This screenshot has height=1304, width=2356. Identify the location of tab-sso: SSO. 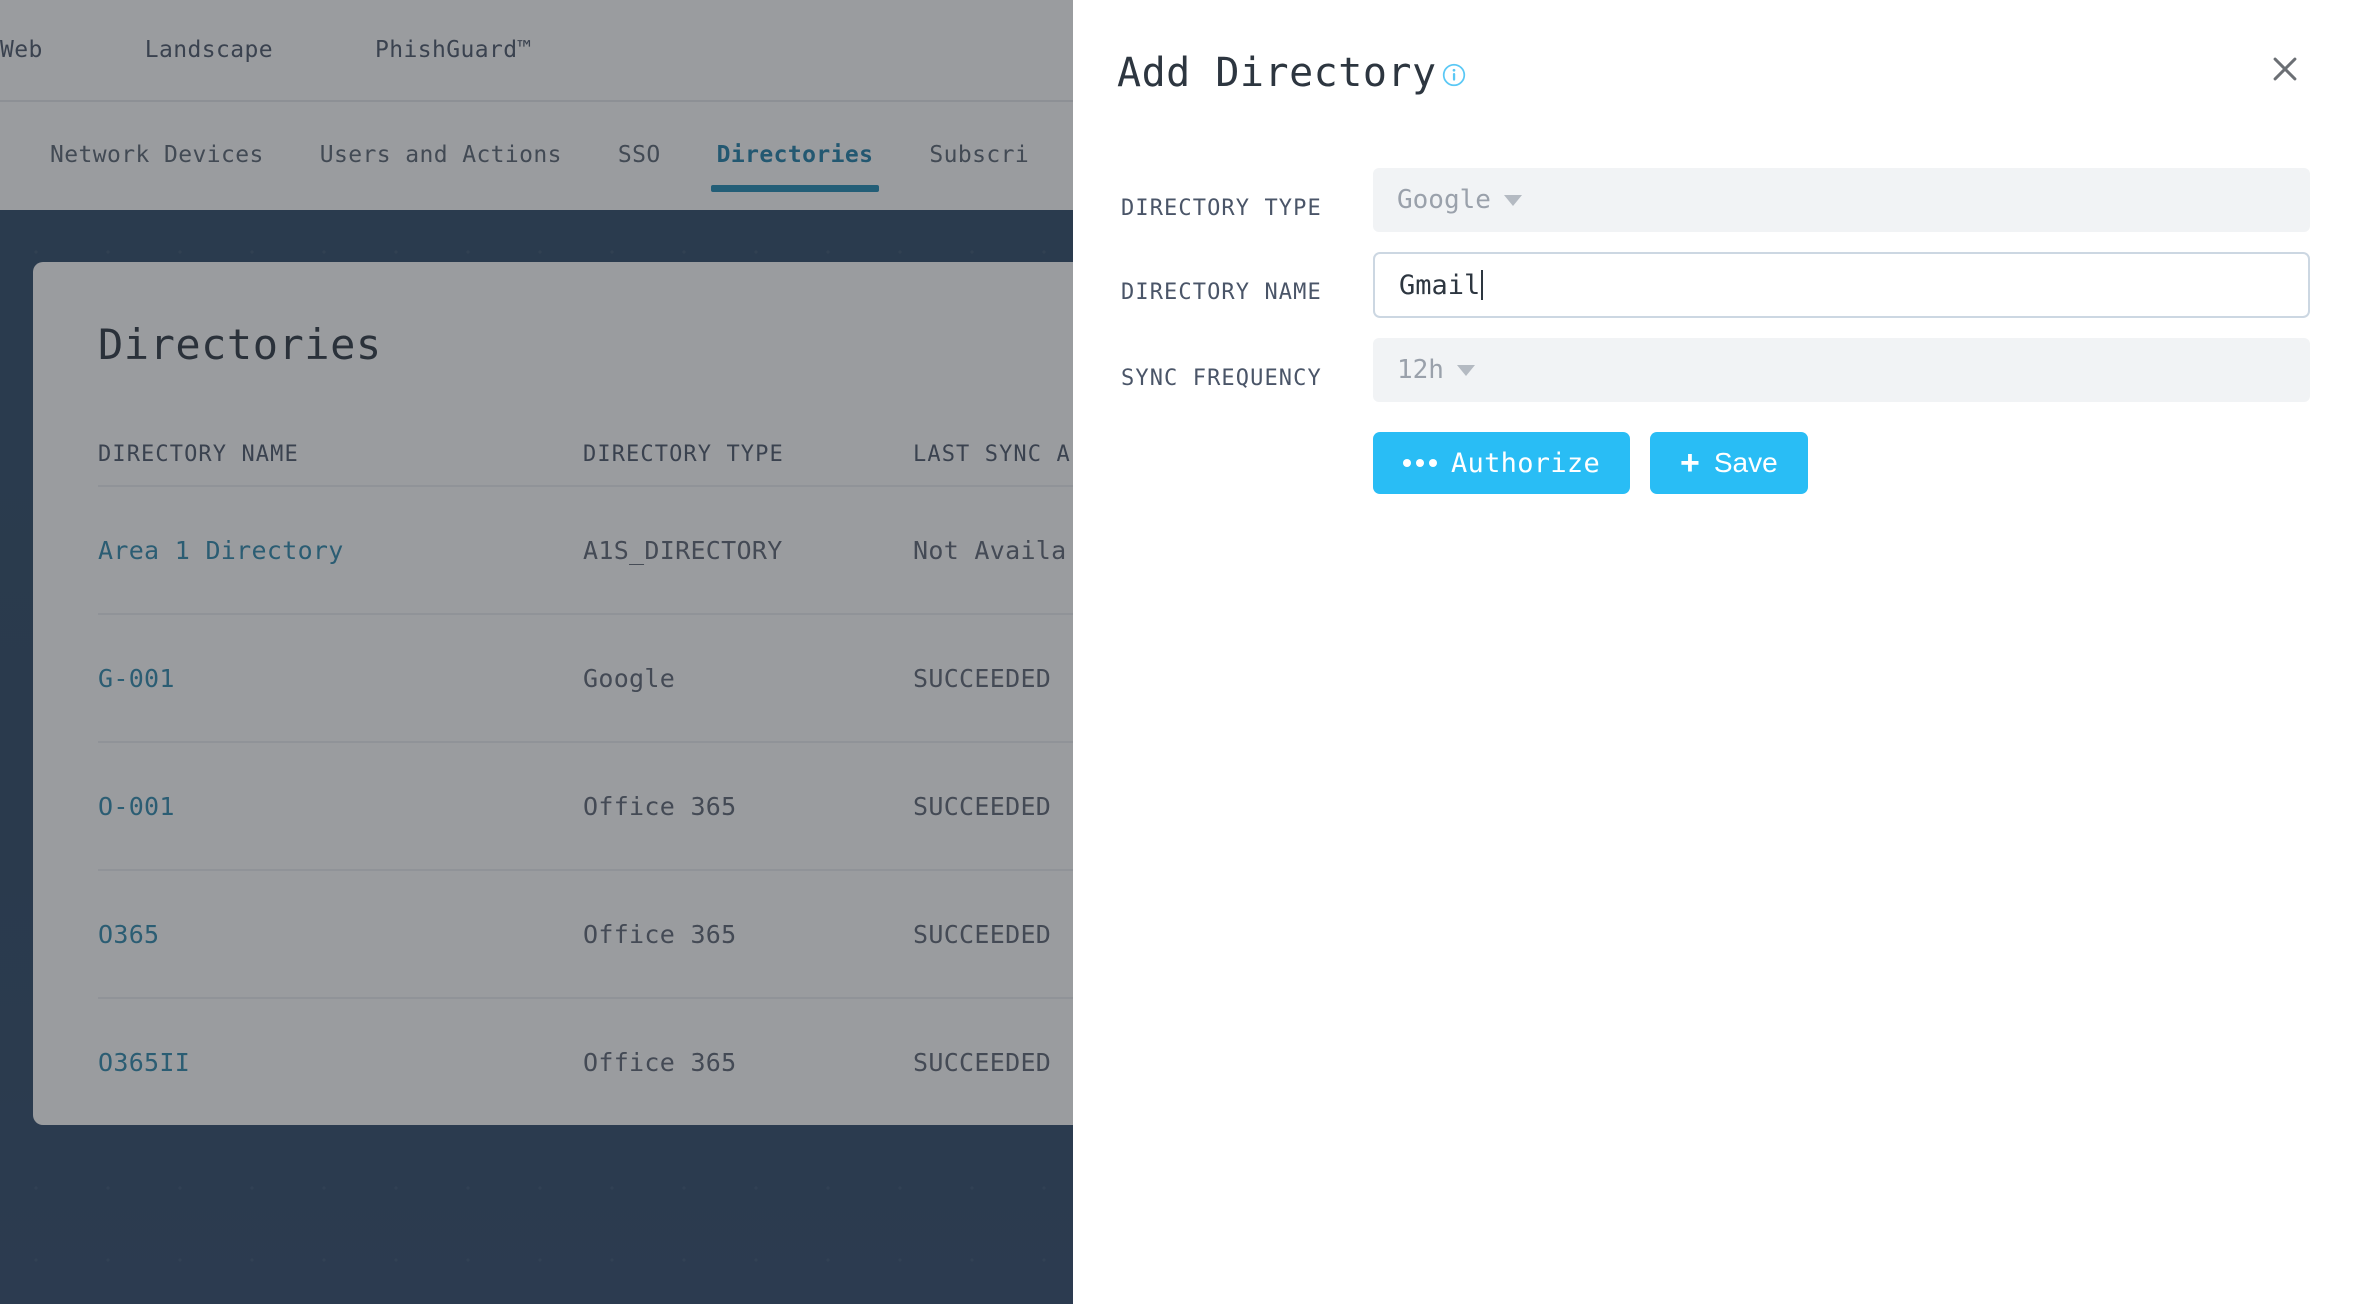
(639, 135).